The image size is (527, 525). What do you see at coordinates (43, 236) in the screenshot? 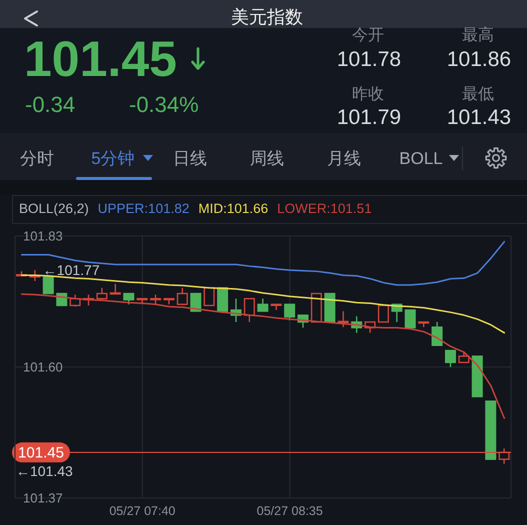
I see `y-tick-label: 101.83` at bounding box center [43, 236].